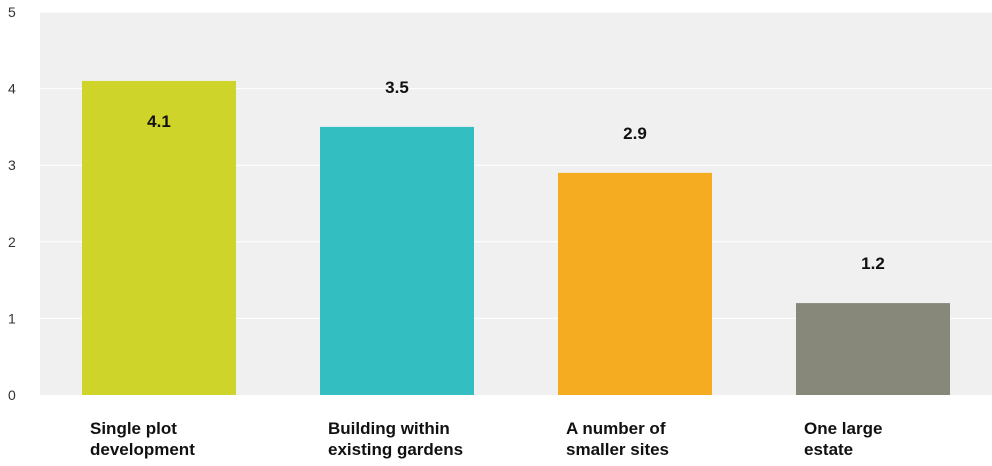 This screenshot has width=992, height=466. Describe the element at coordinates (142, 439) in the screenshot. I see `x-category-label: Single plot development` at that location.